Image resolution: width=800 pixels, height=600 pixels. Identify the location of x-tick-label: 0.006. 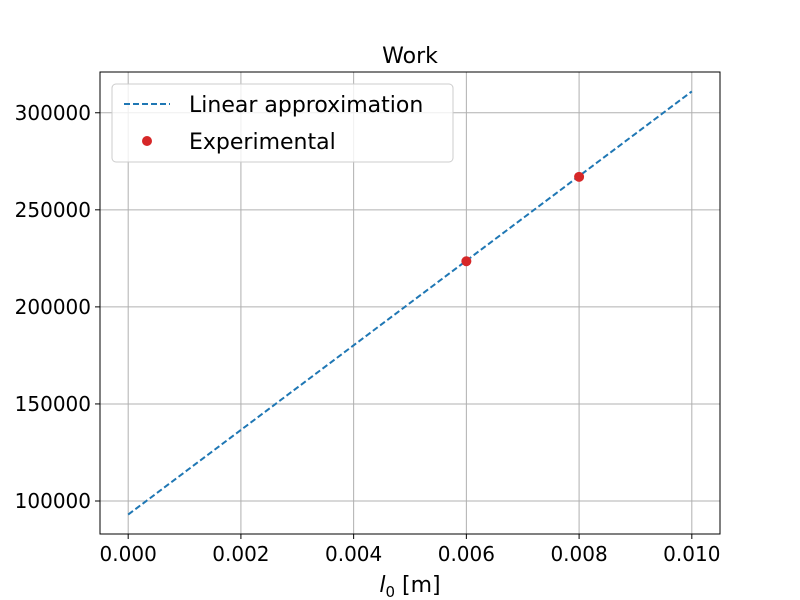
(466, 554).